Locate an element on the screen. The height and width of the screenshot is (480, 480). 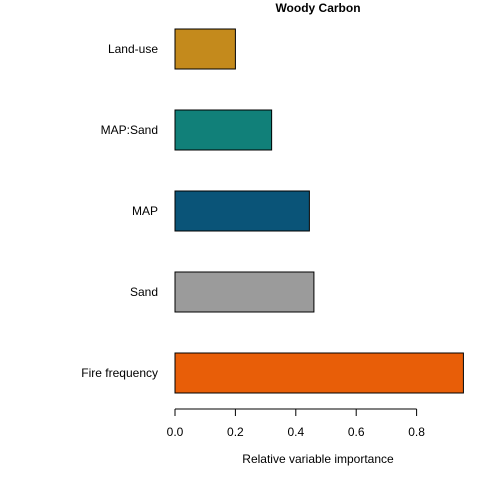
bar-map-sand is located at coordinates (223, 130).